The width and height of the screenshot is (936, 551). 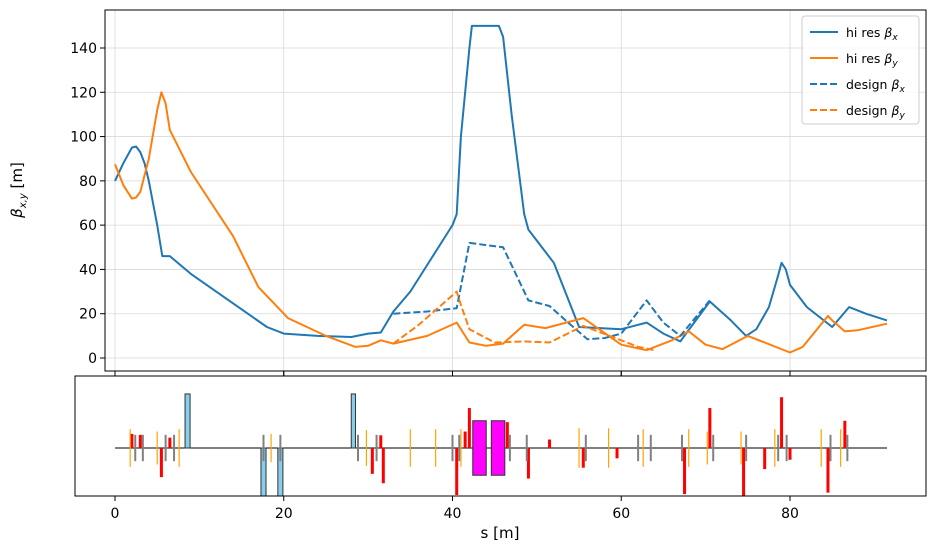 What do you see at coordinates (88, 226) in the screenshot?
I see `y-tick-label: 60` at bounding box center [88, 226].